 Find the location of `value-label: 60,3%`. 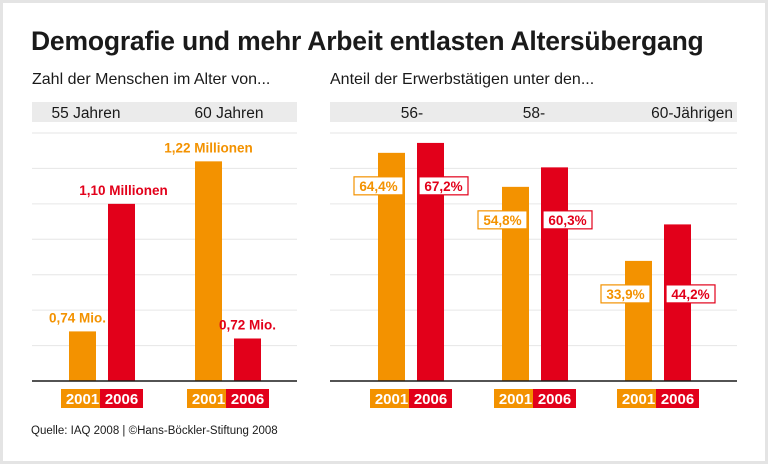

value-label: 60,3% is located at coordinates (567, 220).